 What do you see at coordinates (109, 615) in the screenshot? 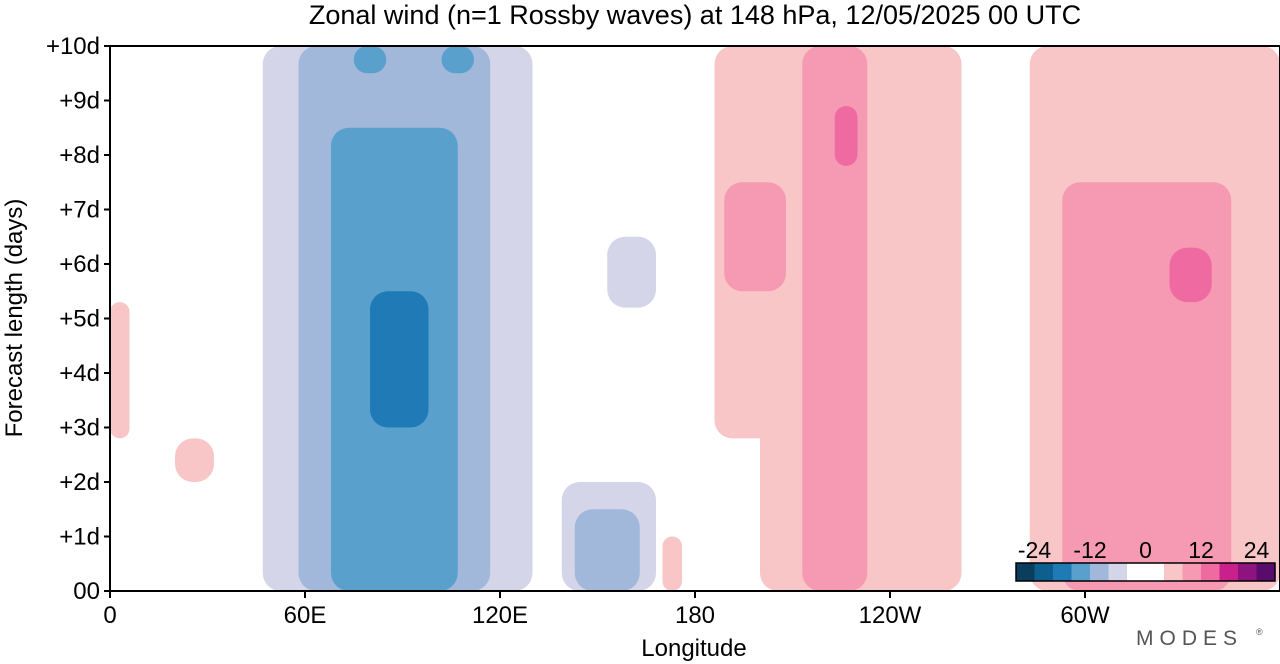
I see `x-tick-label-0: 0` at bounding box center [109, 615].